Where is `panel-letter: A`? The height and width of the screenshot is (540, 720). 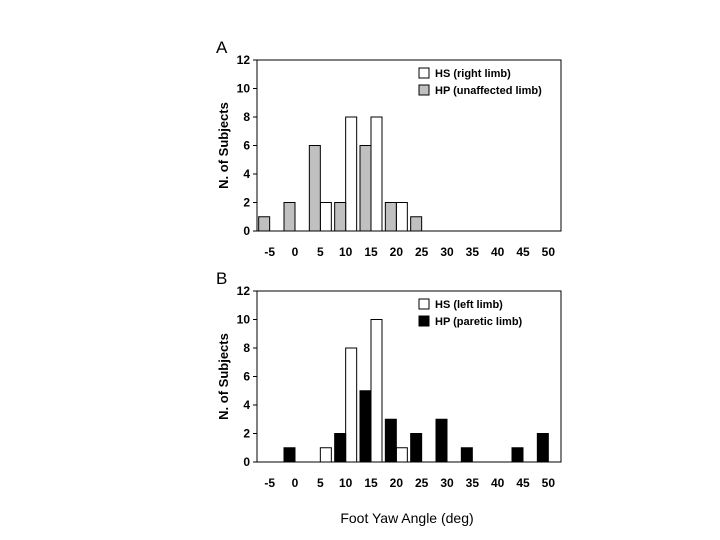 panel-letter: A is located at coordinates (222, 47).